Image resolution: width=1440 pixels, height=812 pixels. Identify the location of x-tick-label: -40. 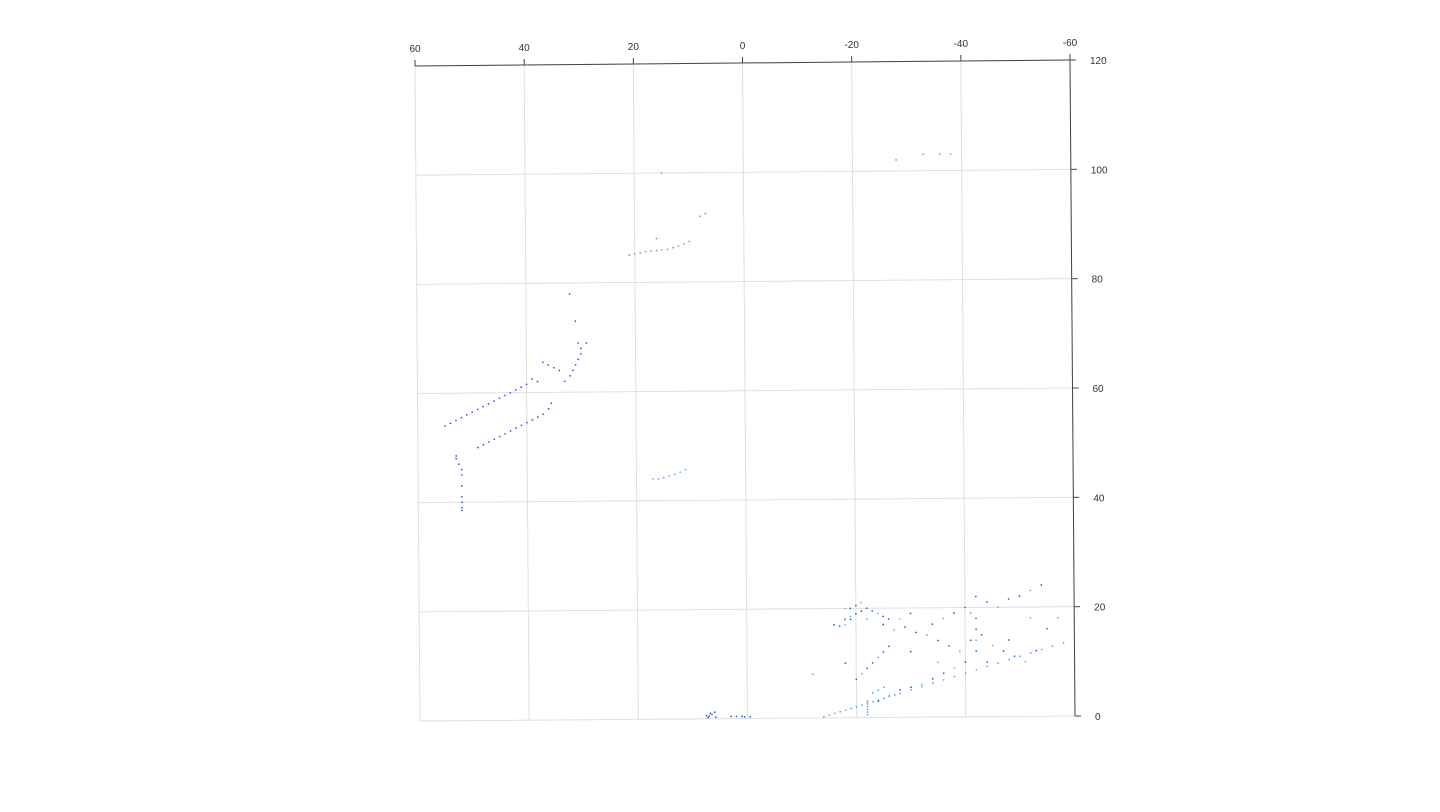
(961, 44).